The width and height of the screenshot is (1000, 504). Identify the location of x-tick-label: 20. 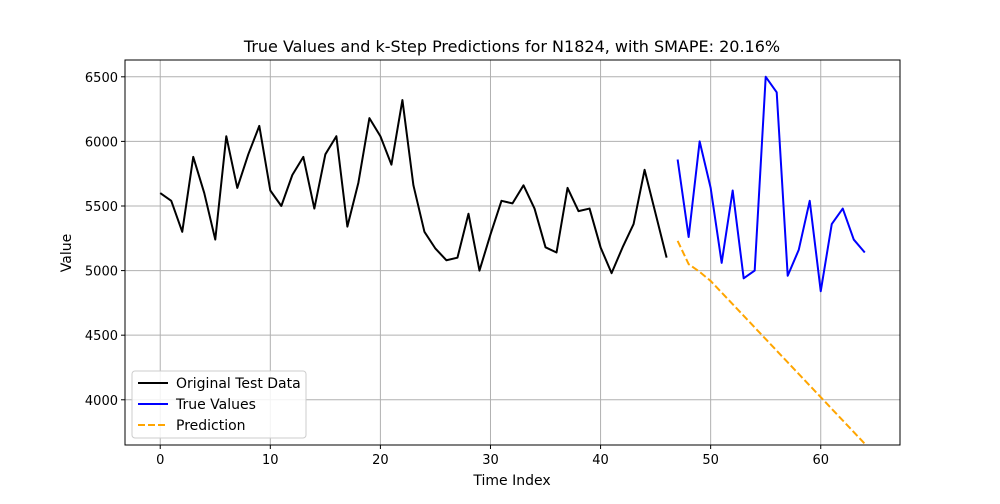
(380, 460).